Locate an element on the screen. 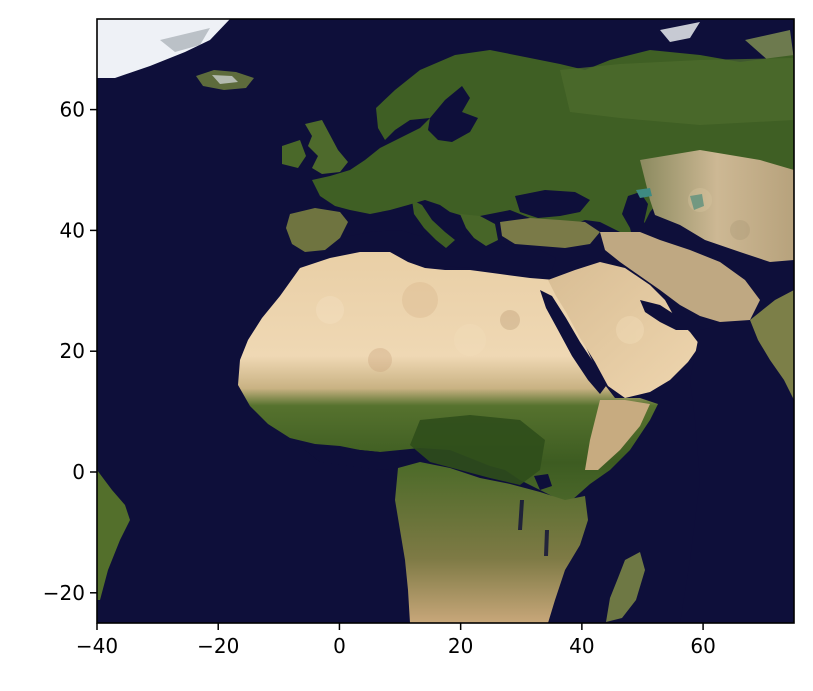  arabian-sea is located at coordinates (737, 472).